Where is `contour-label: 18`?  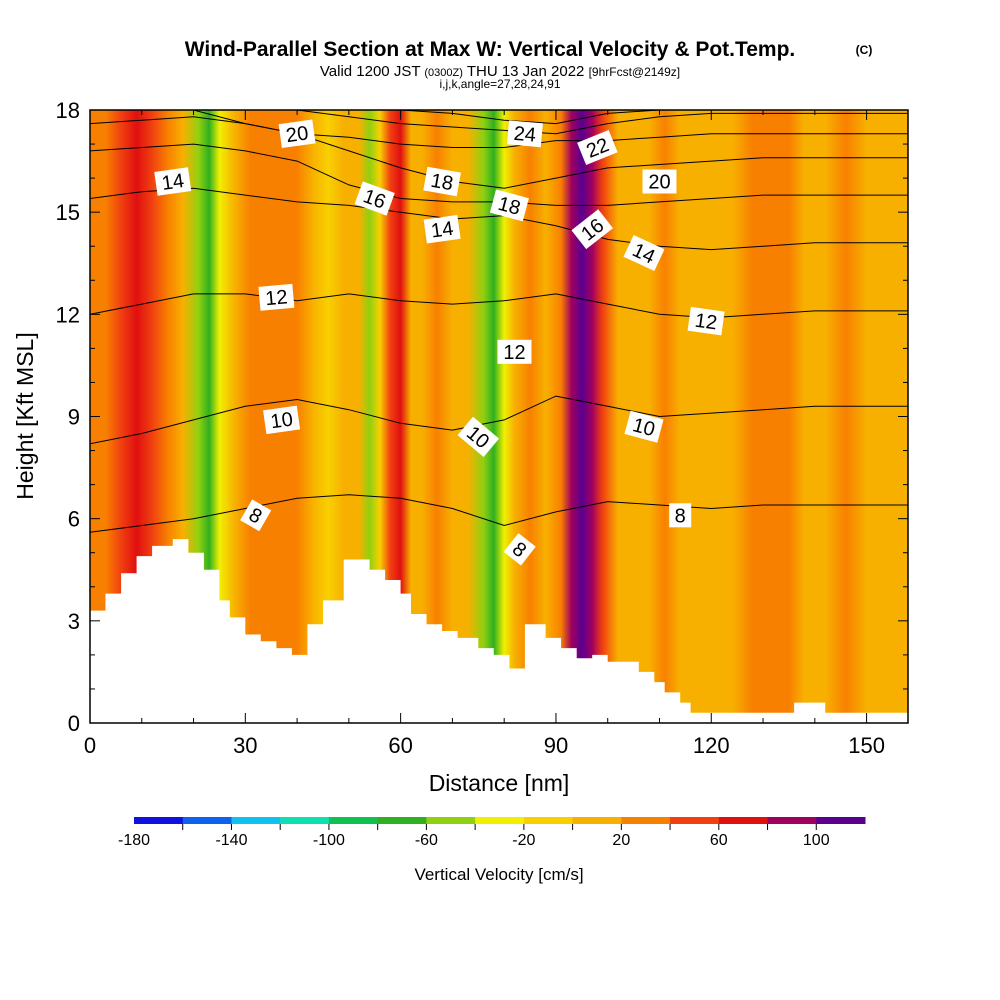
contour-label: 18 is located at coordinates (442, 181).